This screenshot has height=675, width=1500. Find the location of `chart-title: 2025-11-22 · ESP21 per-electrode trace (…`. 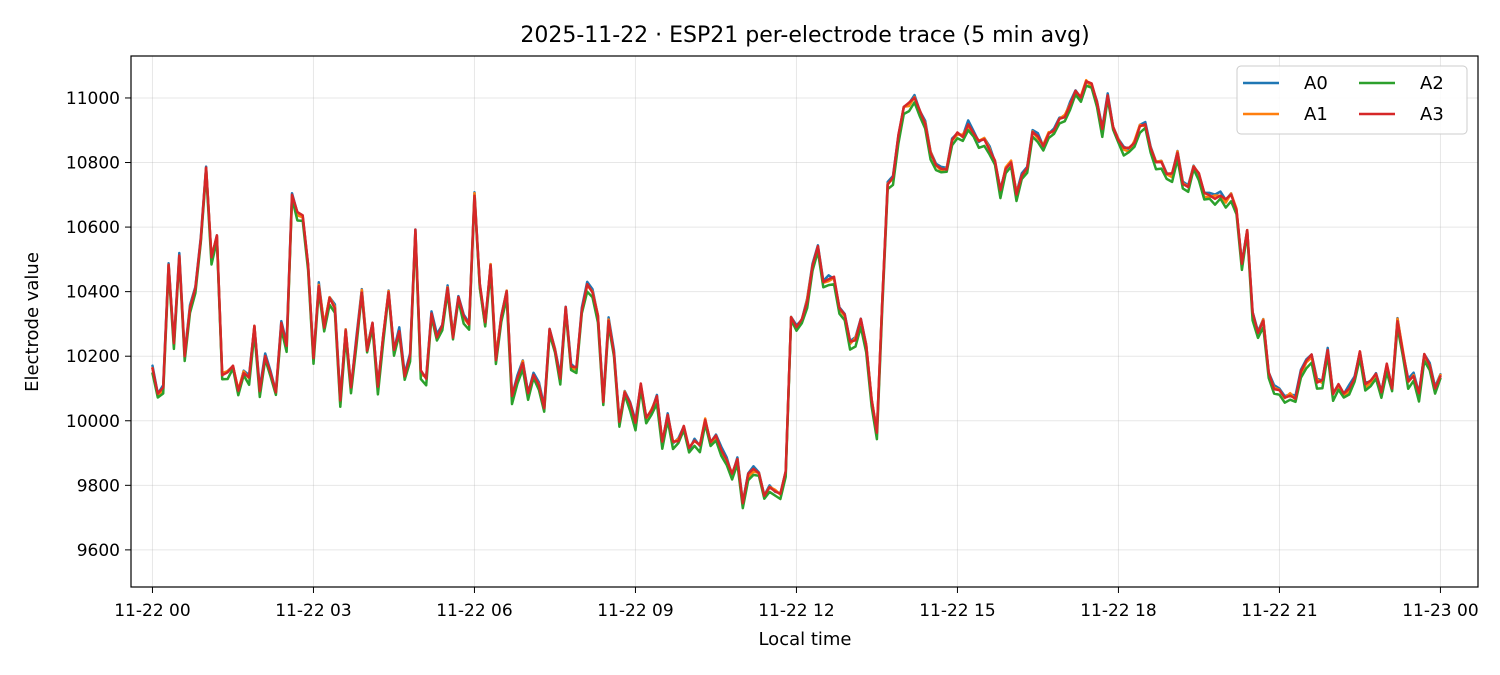

chart-title: 2025-11-22 · ESP21 per-electrode trace (… is located at coordinates (804, 35).